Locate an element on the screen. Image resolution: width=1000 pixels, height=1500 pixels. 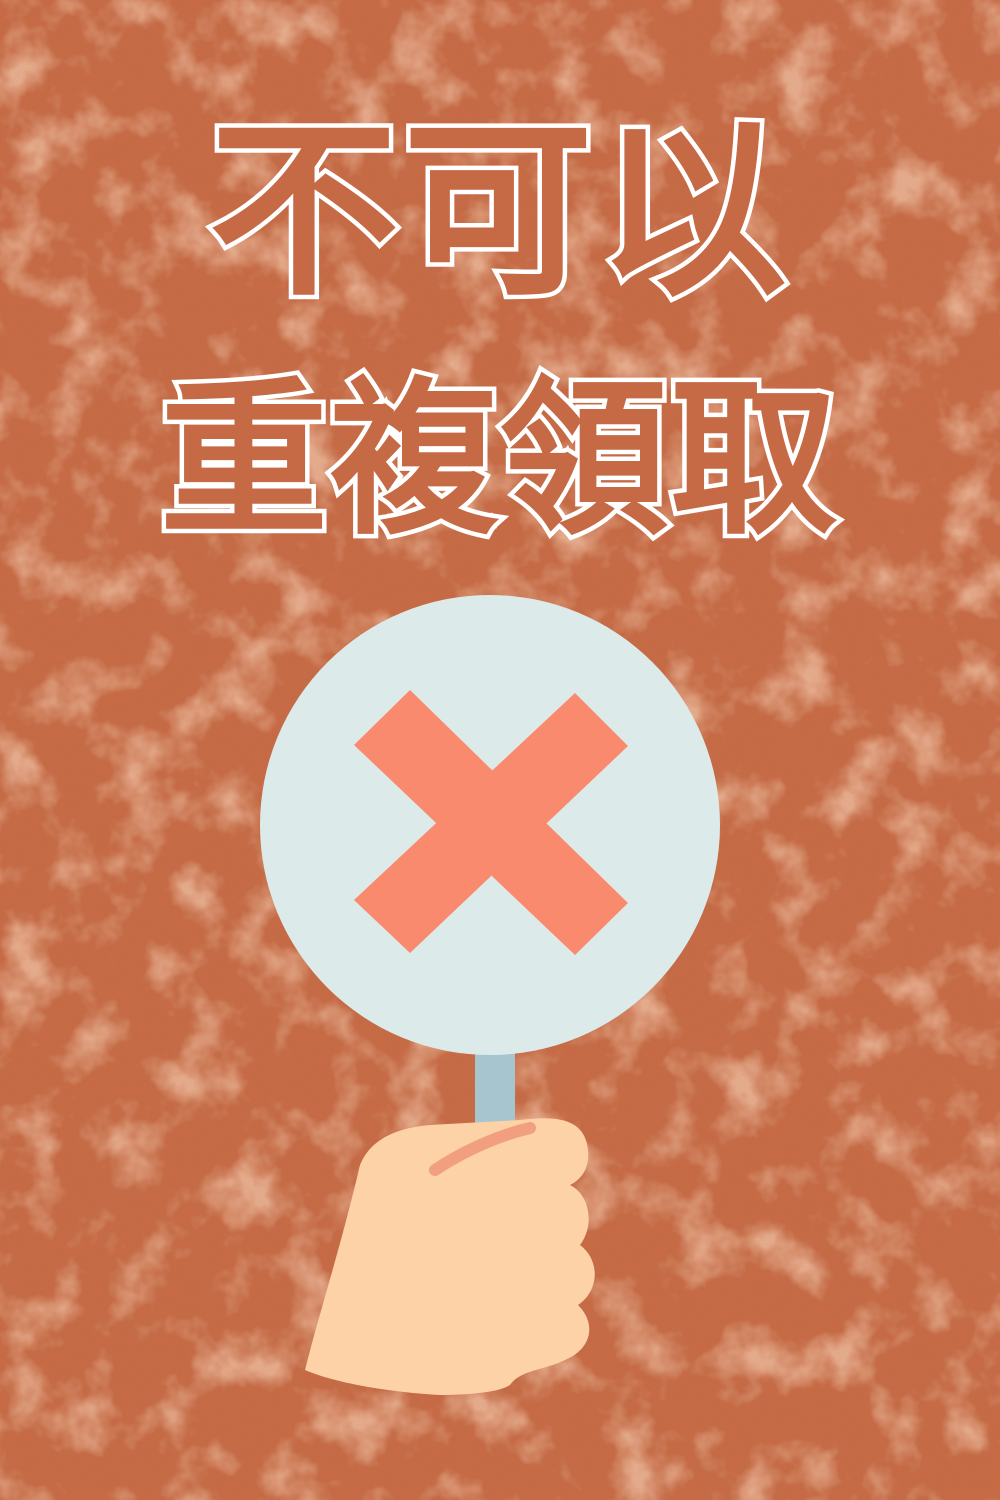
hand-icon is located at coordinates (450, 1256).